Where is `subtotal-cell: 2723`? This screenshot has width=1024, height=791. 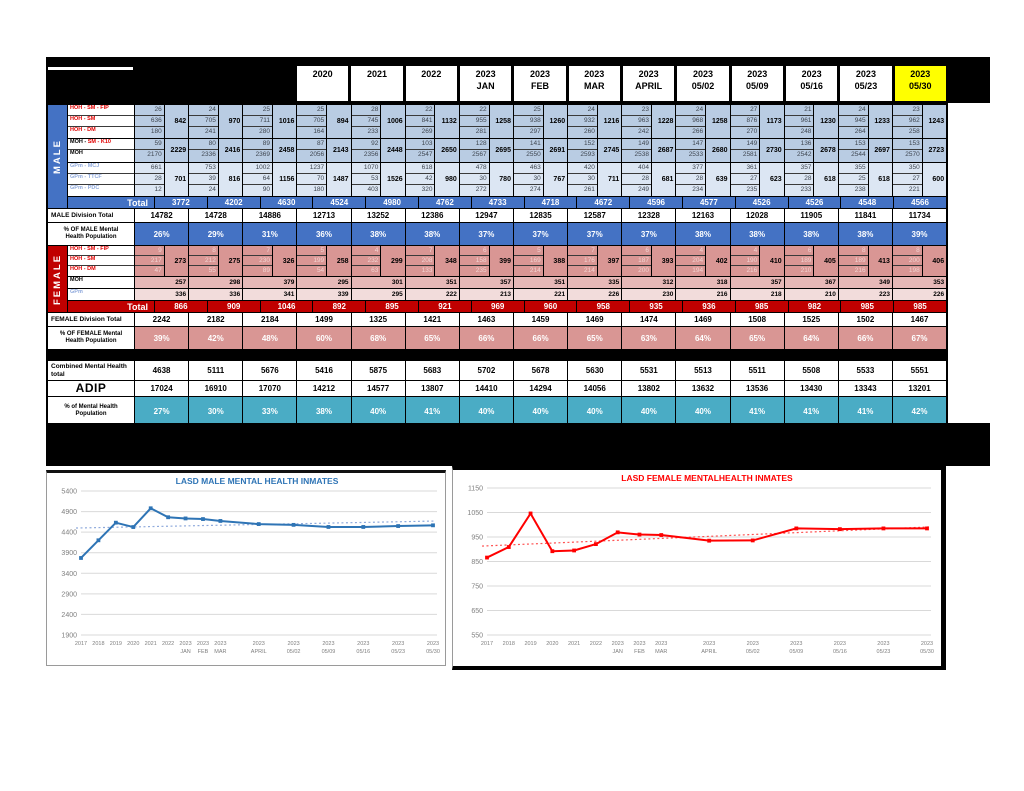
subtotal-cell: 2723 is located at coordinates (936, 150).